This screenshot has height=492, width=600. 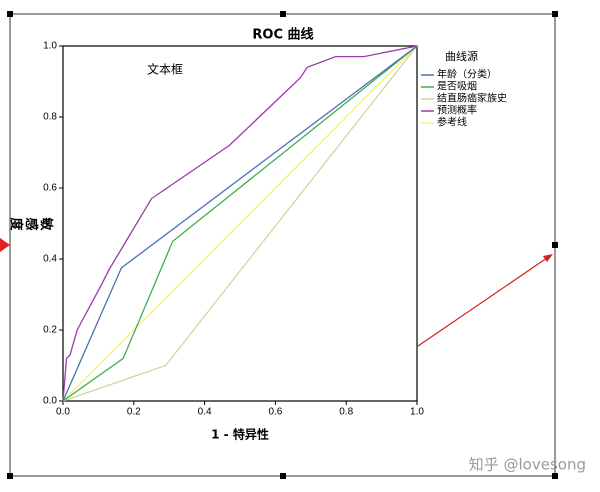 I want to click on y-tick-label: 0.4, so click(x=50, y=259).